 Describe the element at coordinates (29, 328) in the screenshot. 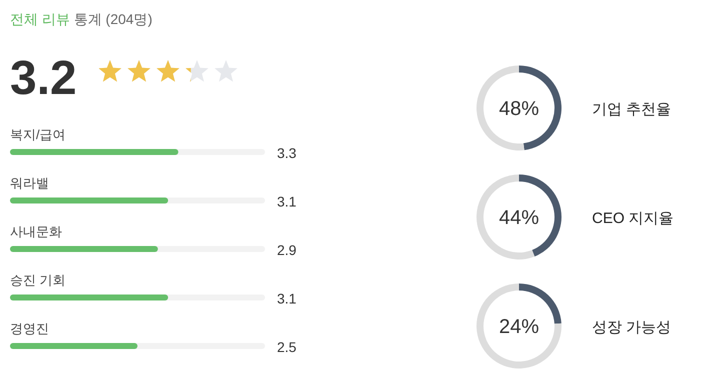

I see `y-tick-label: 경영진` at that location.